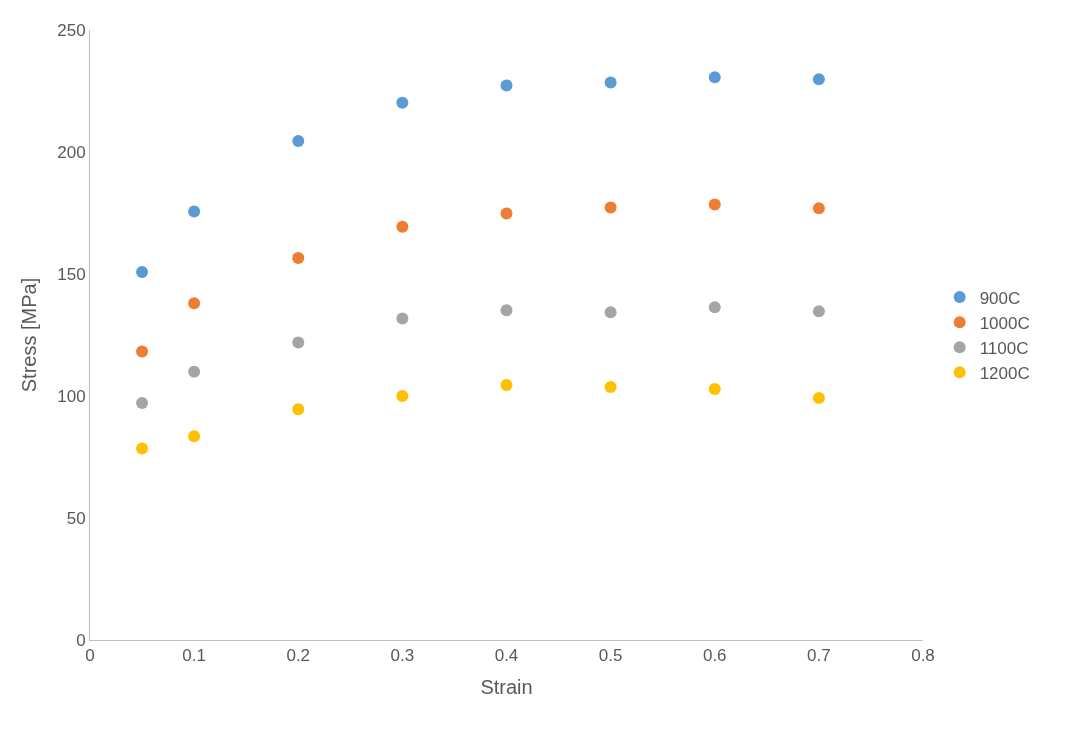 The image size is (1083, 750). I want to click on y-tick-label: 0, so click(81, 640).